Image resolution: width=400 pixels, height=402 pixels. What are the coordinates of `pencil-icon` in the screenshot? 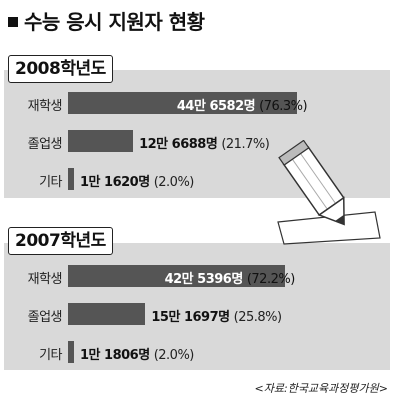 It's located at (329, 192).